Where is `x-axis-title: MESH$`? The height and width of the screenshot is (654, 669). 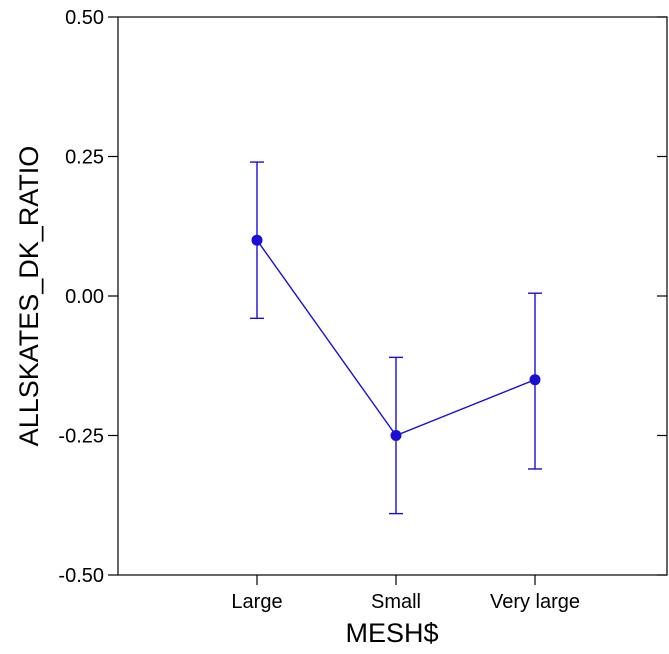
x-axis-title: MESH$ is located at coordinates (391, 633).